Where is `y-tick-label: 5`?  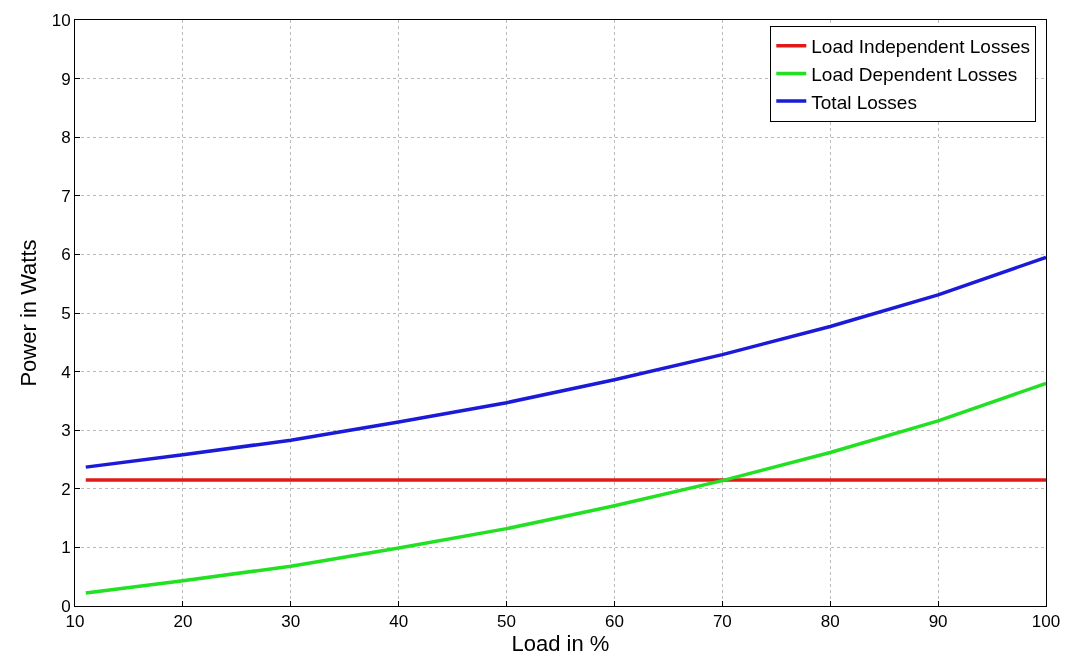
y-tick-label: 5 is located at coordinates (66, 313).